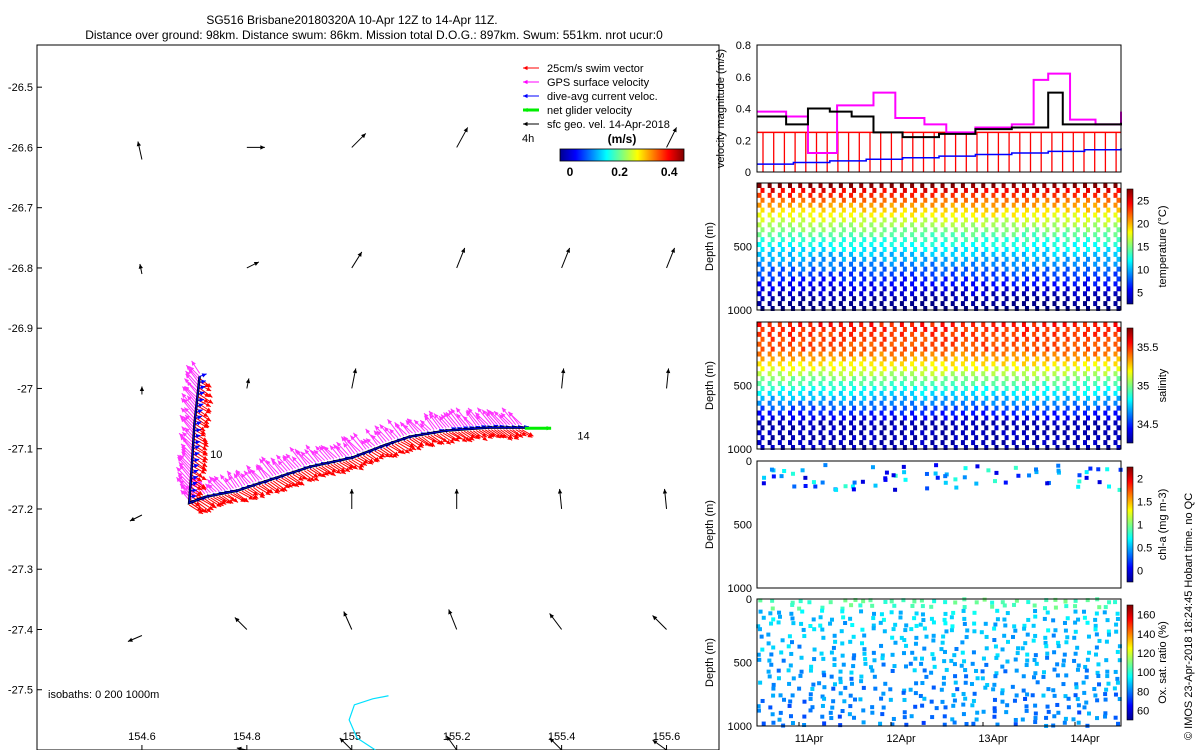 This screenshot has width=1200, height=750. What do you see at coordinates (188, 406) in the screenshot?
I see `gps-vector` at bounding box center [188, 406].